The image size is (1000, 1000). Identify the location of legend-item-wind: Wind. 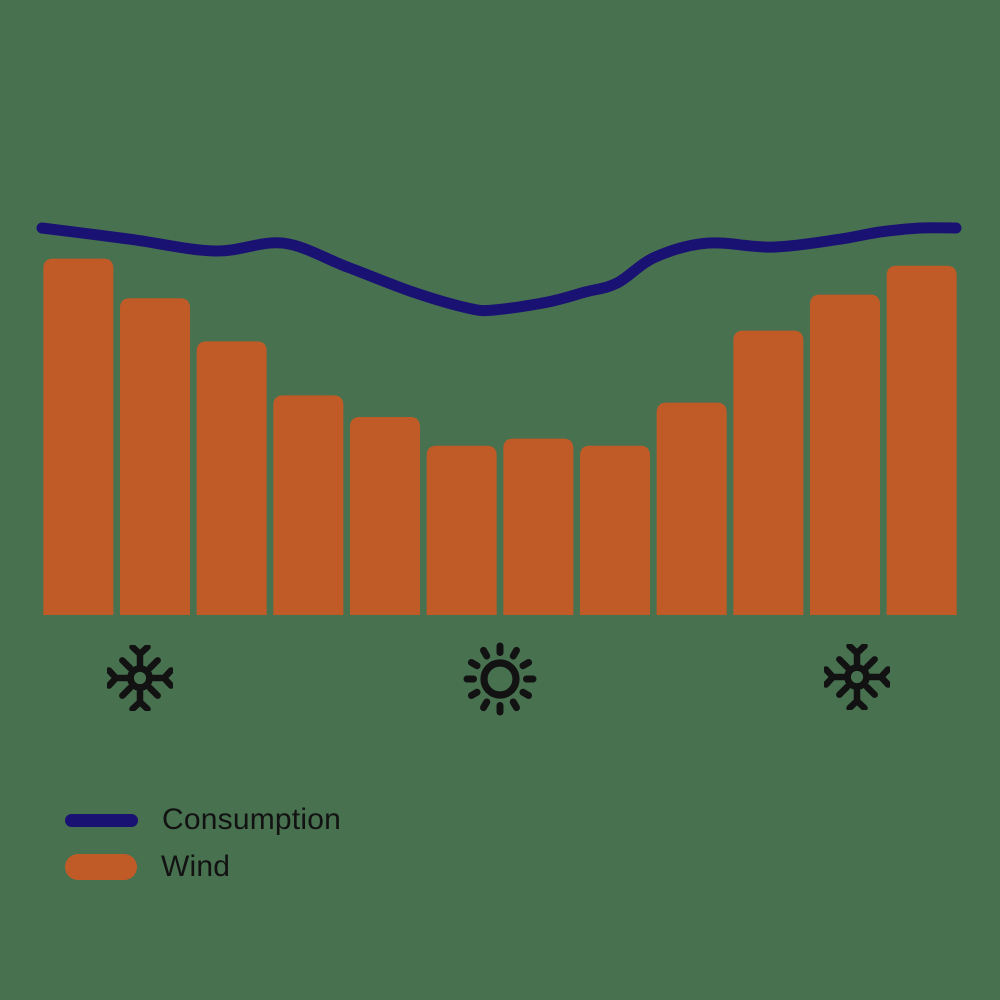
(203, 867).